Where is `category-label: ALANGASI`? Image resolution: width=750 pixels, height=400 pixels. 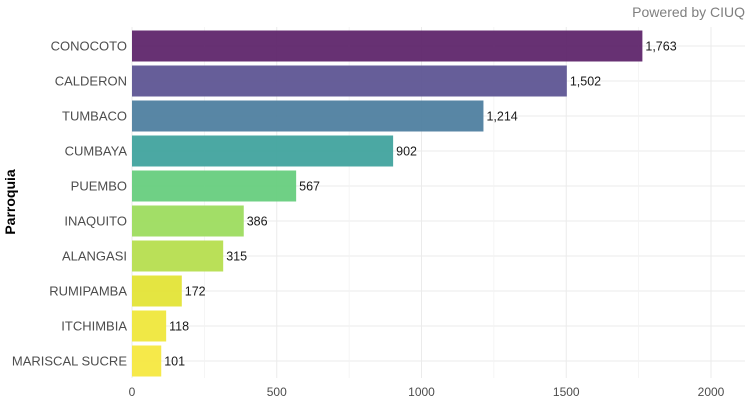
category-label: ALANGASI is located at coordinates (94, 256).